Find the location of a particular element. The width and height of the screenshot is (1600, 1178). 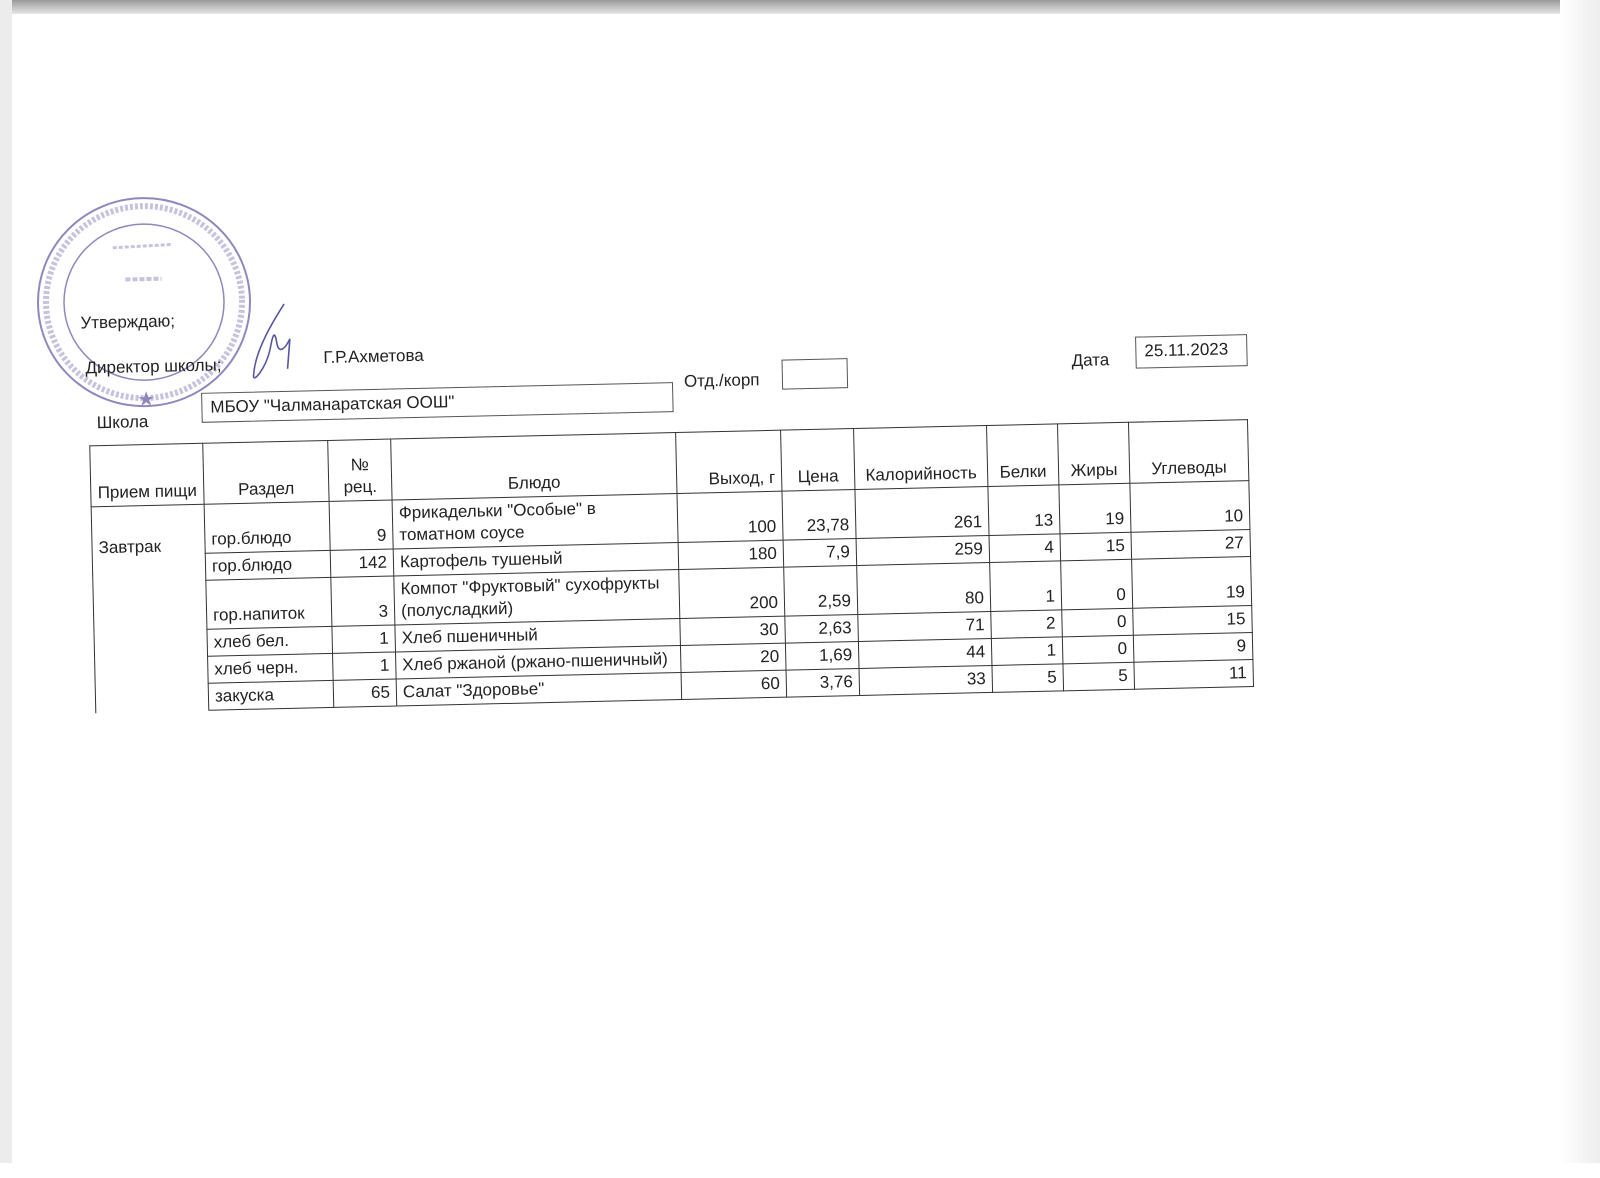

cell-price: 7,9 is located at coordinates (820, 553).